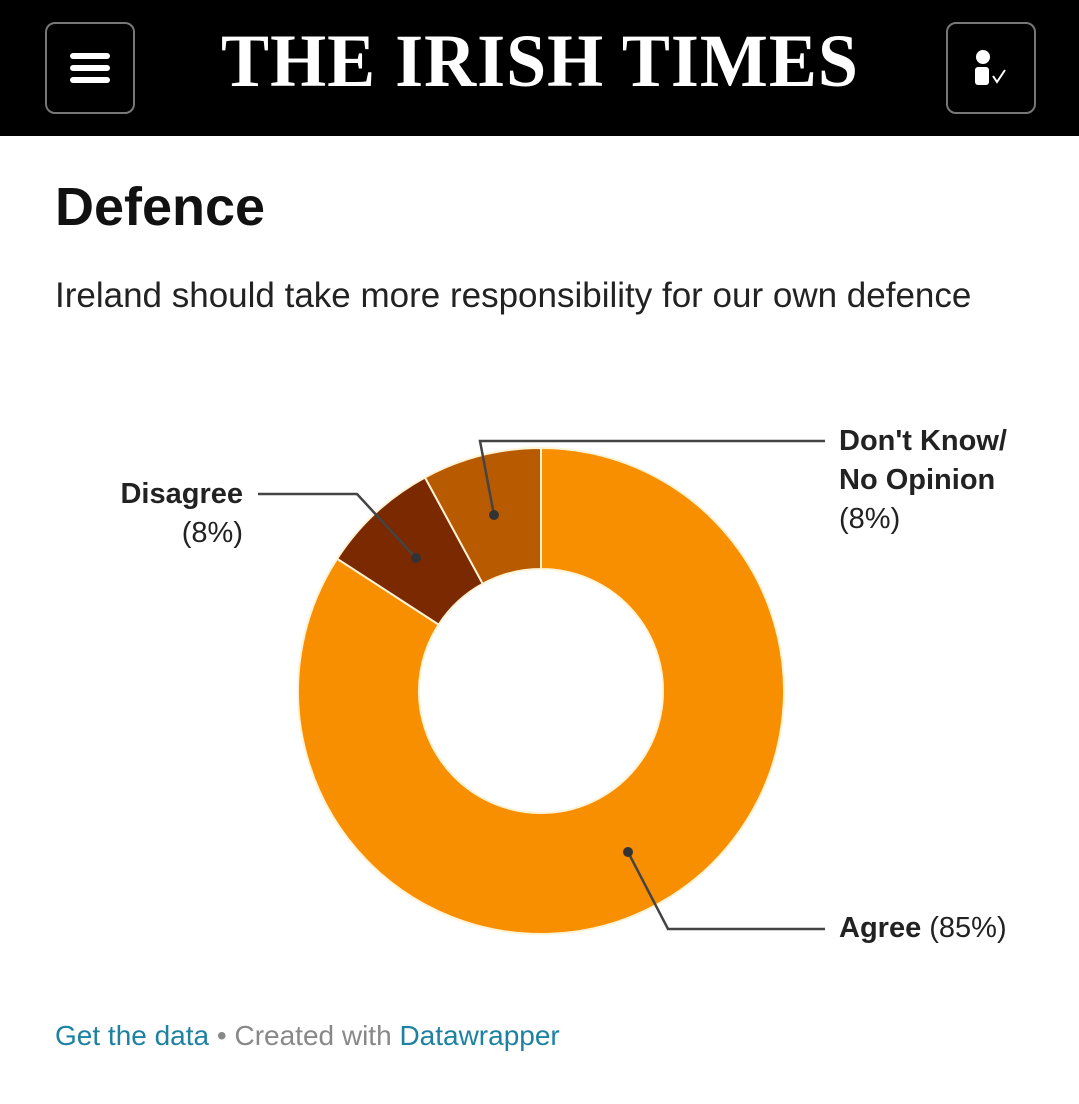  What do you see at coordinates (870, 519) in the screenshot?
I see `label-dont-know-value: (8%)` at bounding box center [870, 519].